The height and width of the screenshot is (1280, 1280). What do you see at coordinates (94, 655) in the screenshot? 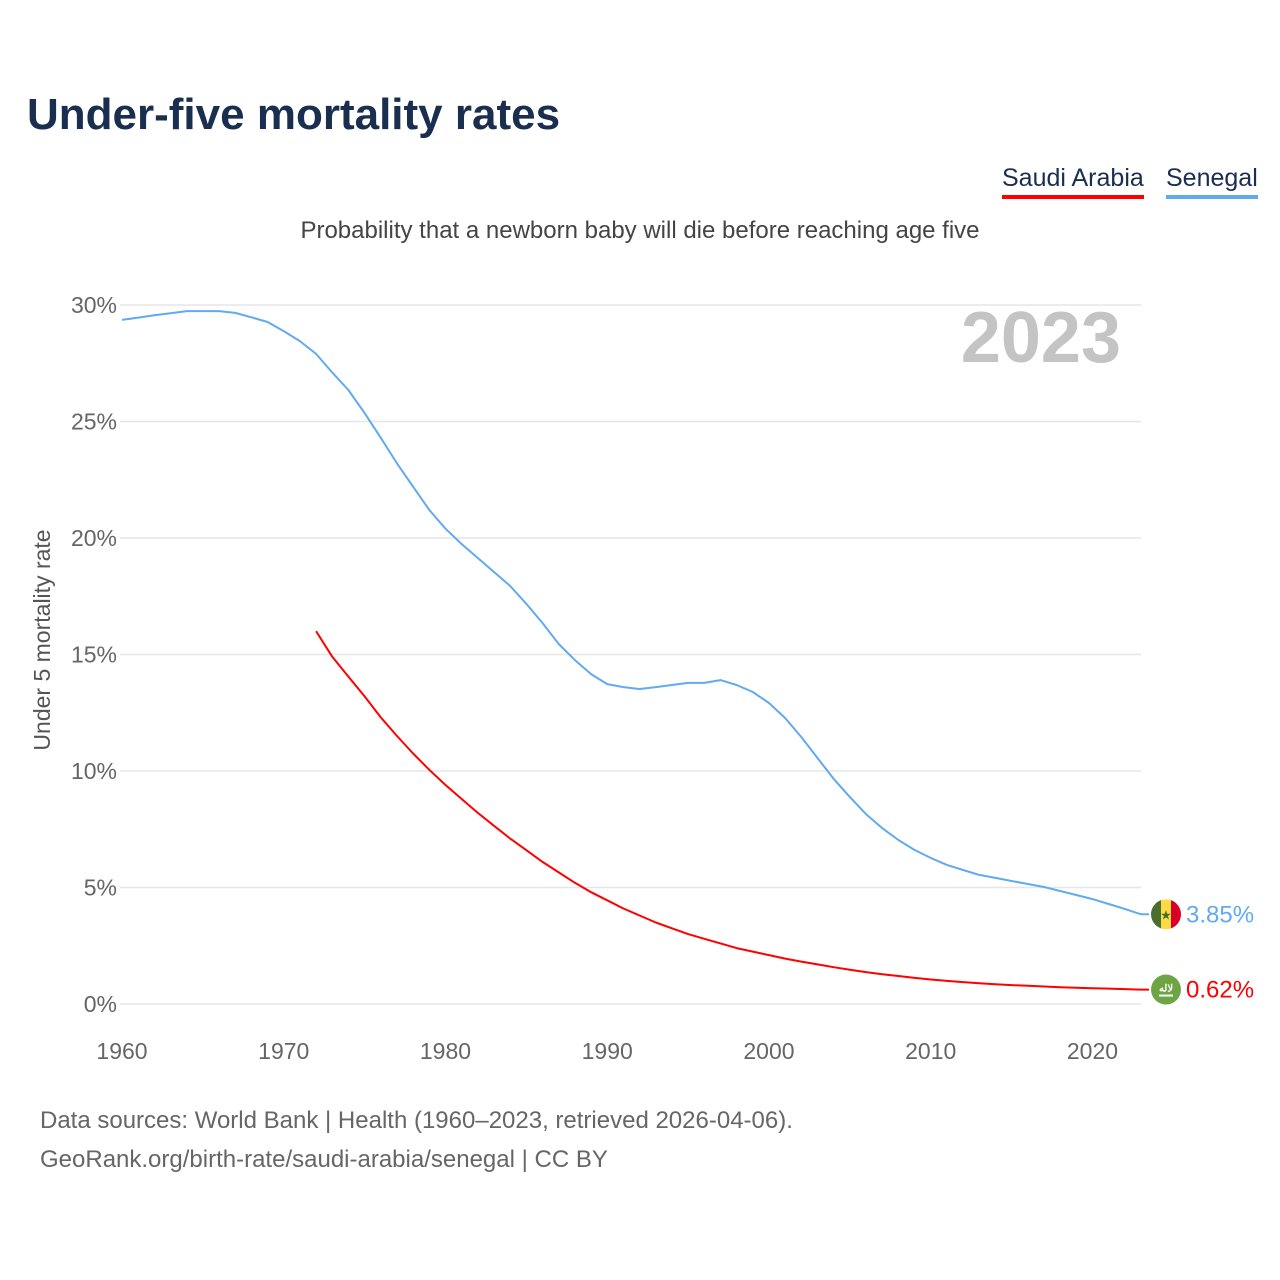
I see `y-tick-label: 15%` at bounding box center [94, 655].